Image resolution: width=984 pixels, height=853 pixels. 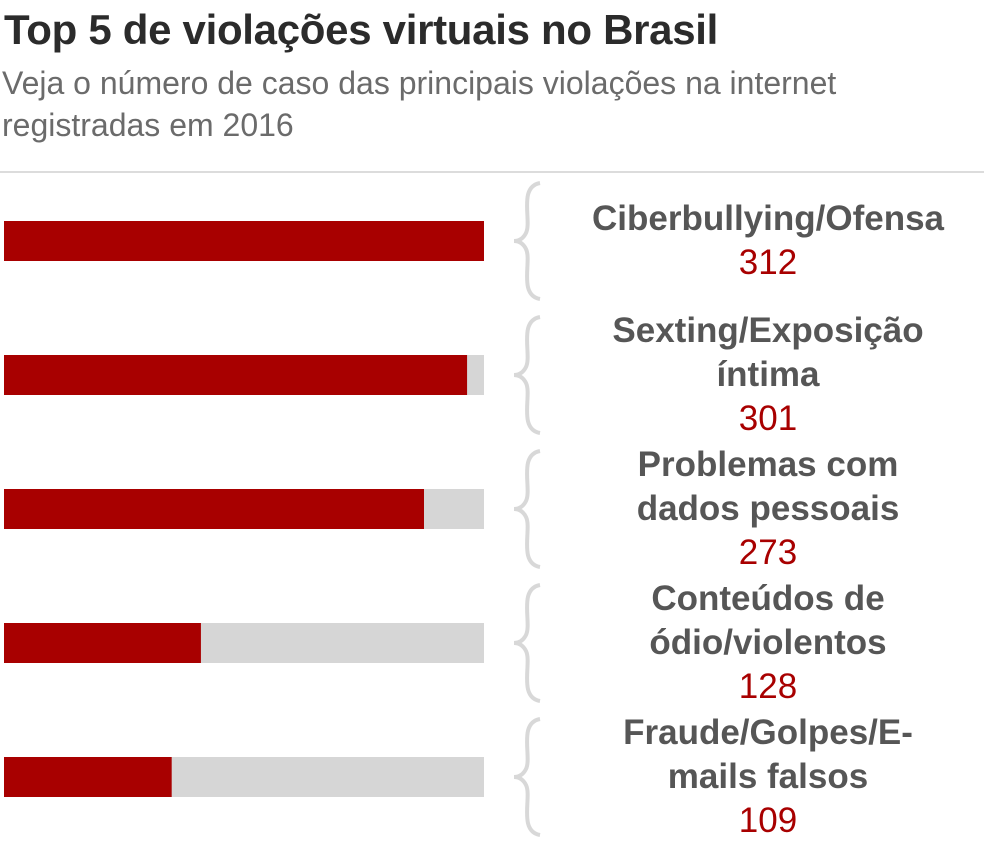 What do you see at coordinates (361, 29) in the screenshot?
I see `chart-title: Top 5 de violações virtuais no Brasil` at bounding box center [361, 29].